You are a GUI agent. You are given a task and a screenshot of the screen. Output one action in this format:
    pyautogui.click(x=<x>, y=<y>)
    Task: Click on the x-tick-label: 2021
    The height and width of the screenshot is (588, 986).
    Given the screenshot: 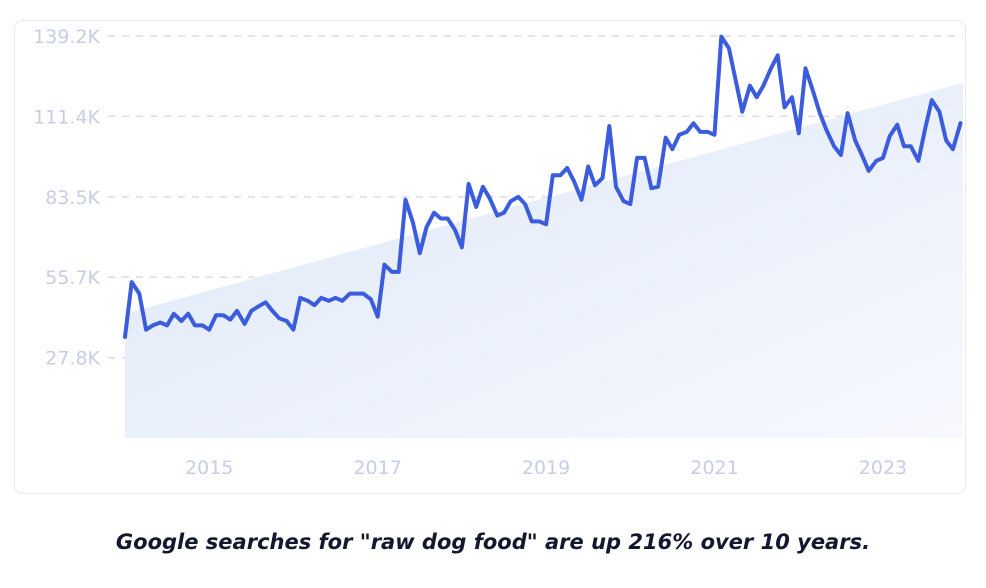 What is the action you would take?
    pyautogui.click(x=714, y=468)
    